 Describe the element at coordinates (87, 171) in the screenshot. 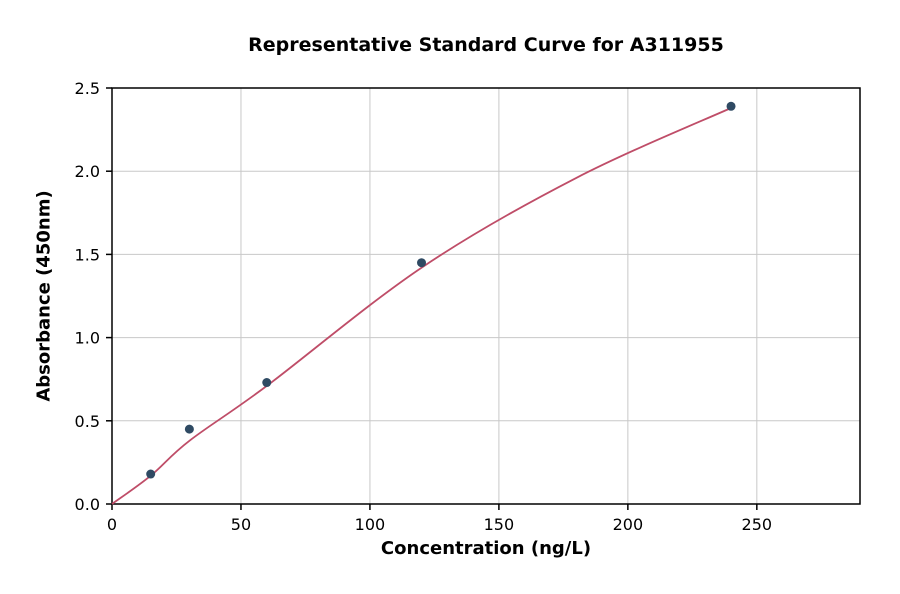

I see `y-tick-label: 2.0` at that location.